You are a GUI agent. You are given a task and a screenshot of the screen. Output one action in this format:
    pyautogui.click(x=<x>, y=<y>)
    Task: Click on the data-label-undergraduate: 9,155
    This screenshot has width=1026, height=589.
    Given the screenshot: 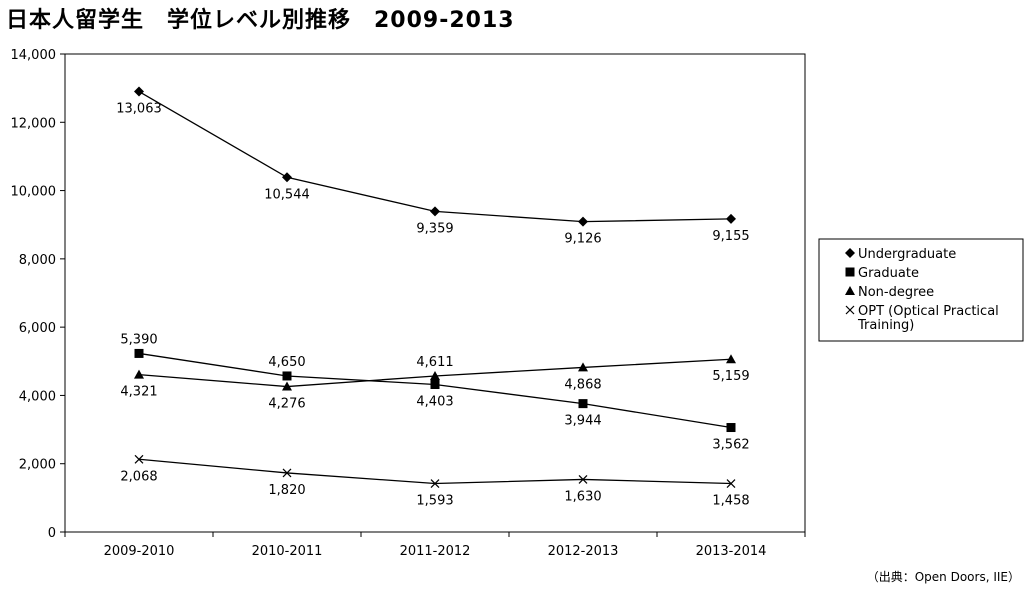 What is the action you would take?
    pyautogui.click(x=730, y=236)
    